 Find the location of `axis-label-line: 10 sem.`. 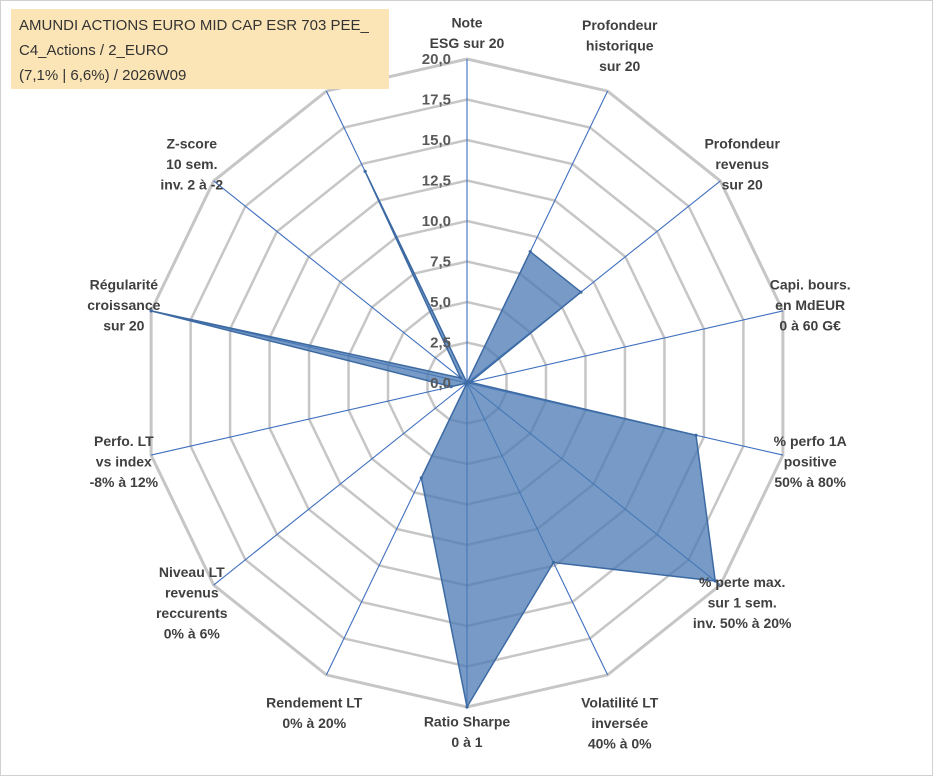

axis-label-line: 10 sem. is located at coordinates (191, 164).